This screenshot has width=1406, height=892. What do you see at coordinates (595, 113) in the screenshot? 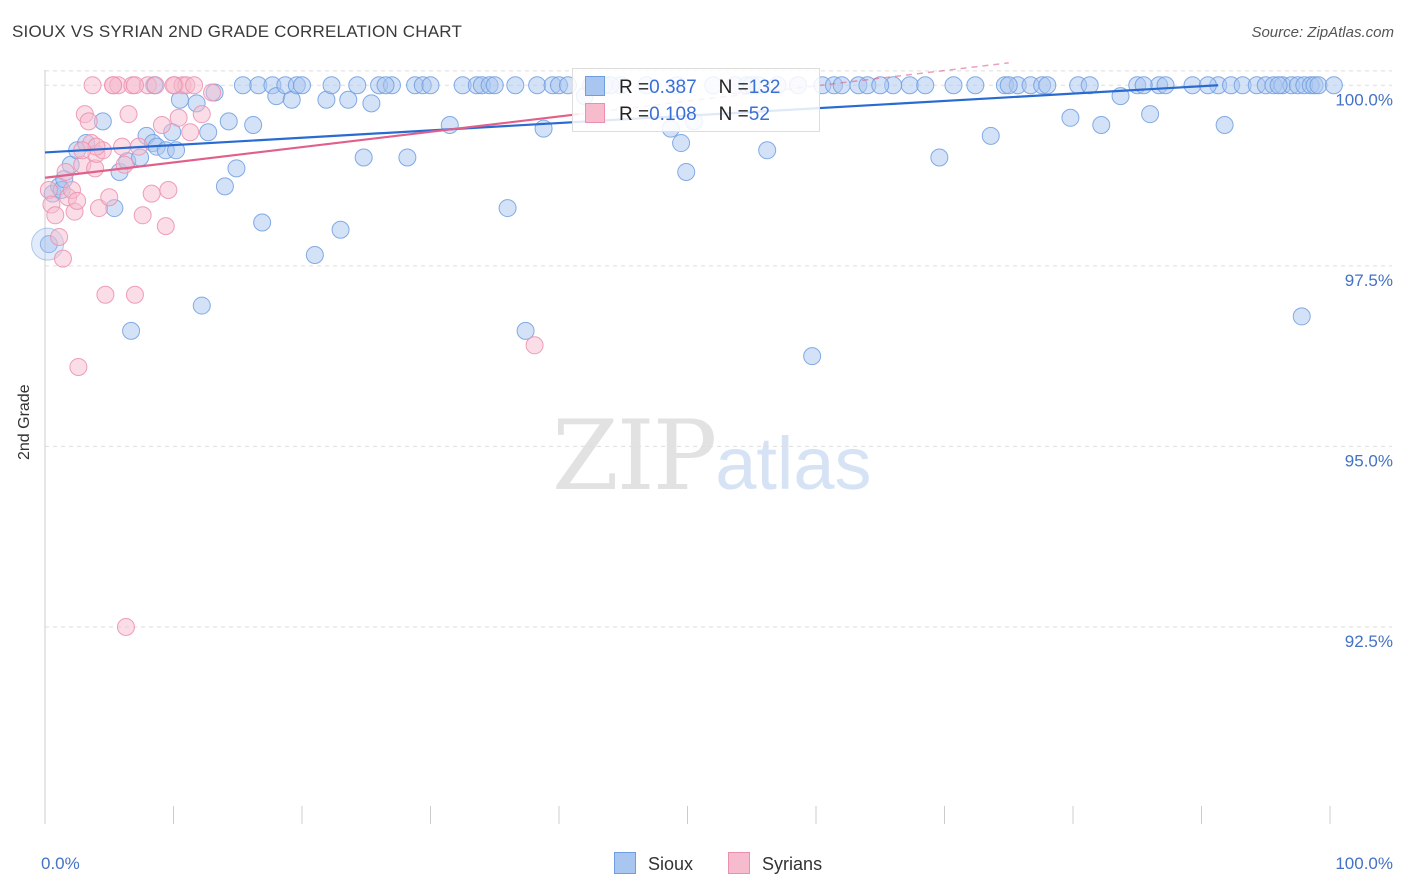
I see `syrian-swatch` at bounding box center [595, 113].